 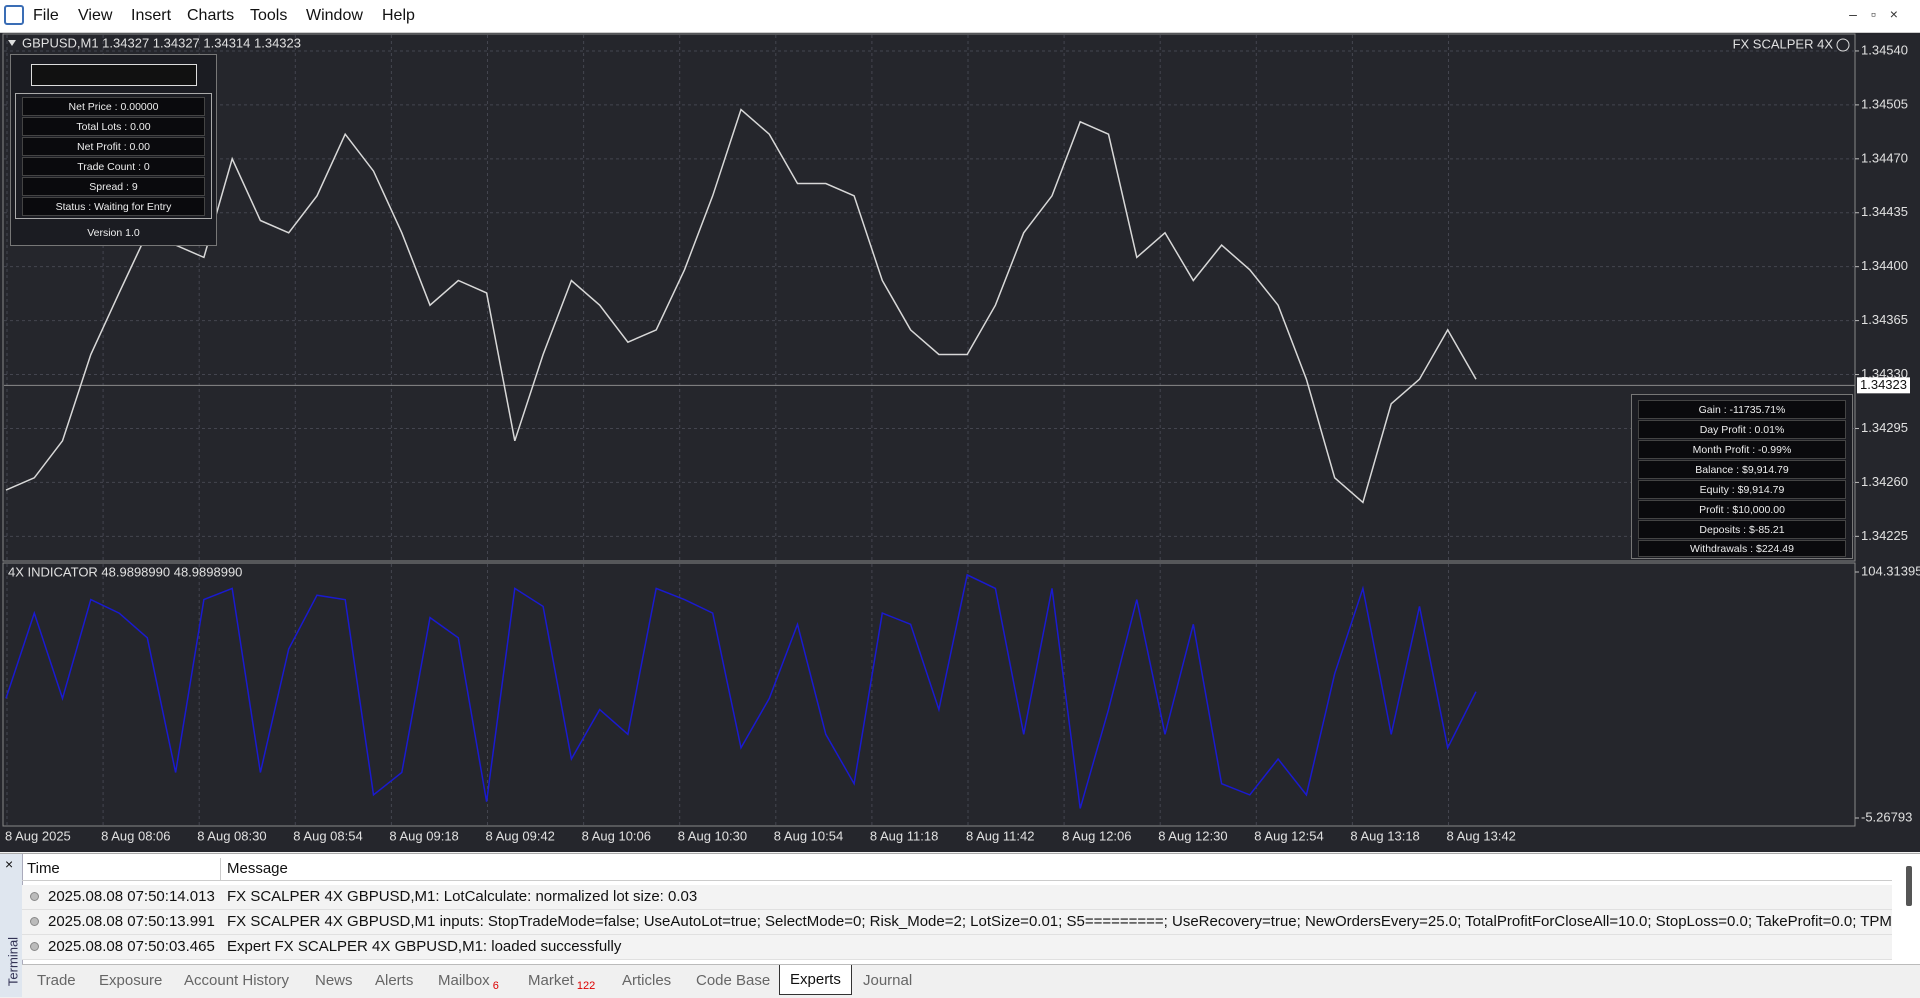 What do you see at coordinates (1742, 469) in the screenshot?
I see `stats-row: Balance : $9,914.79` at bounding box center [1742, 469].